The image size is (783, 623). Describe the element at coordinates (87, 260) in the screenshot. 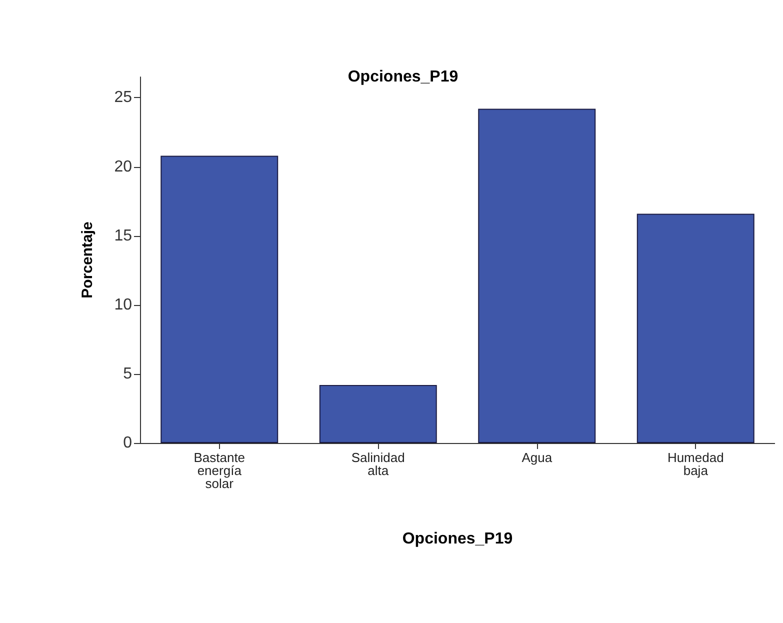

I see `y-axis-title: Porcentaje` at that location.